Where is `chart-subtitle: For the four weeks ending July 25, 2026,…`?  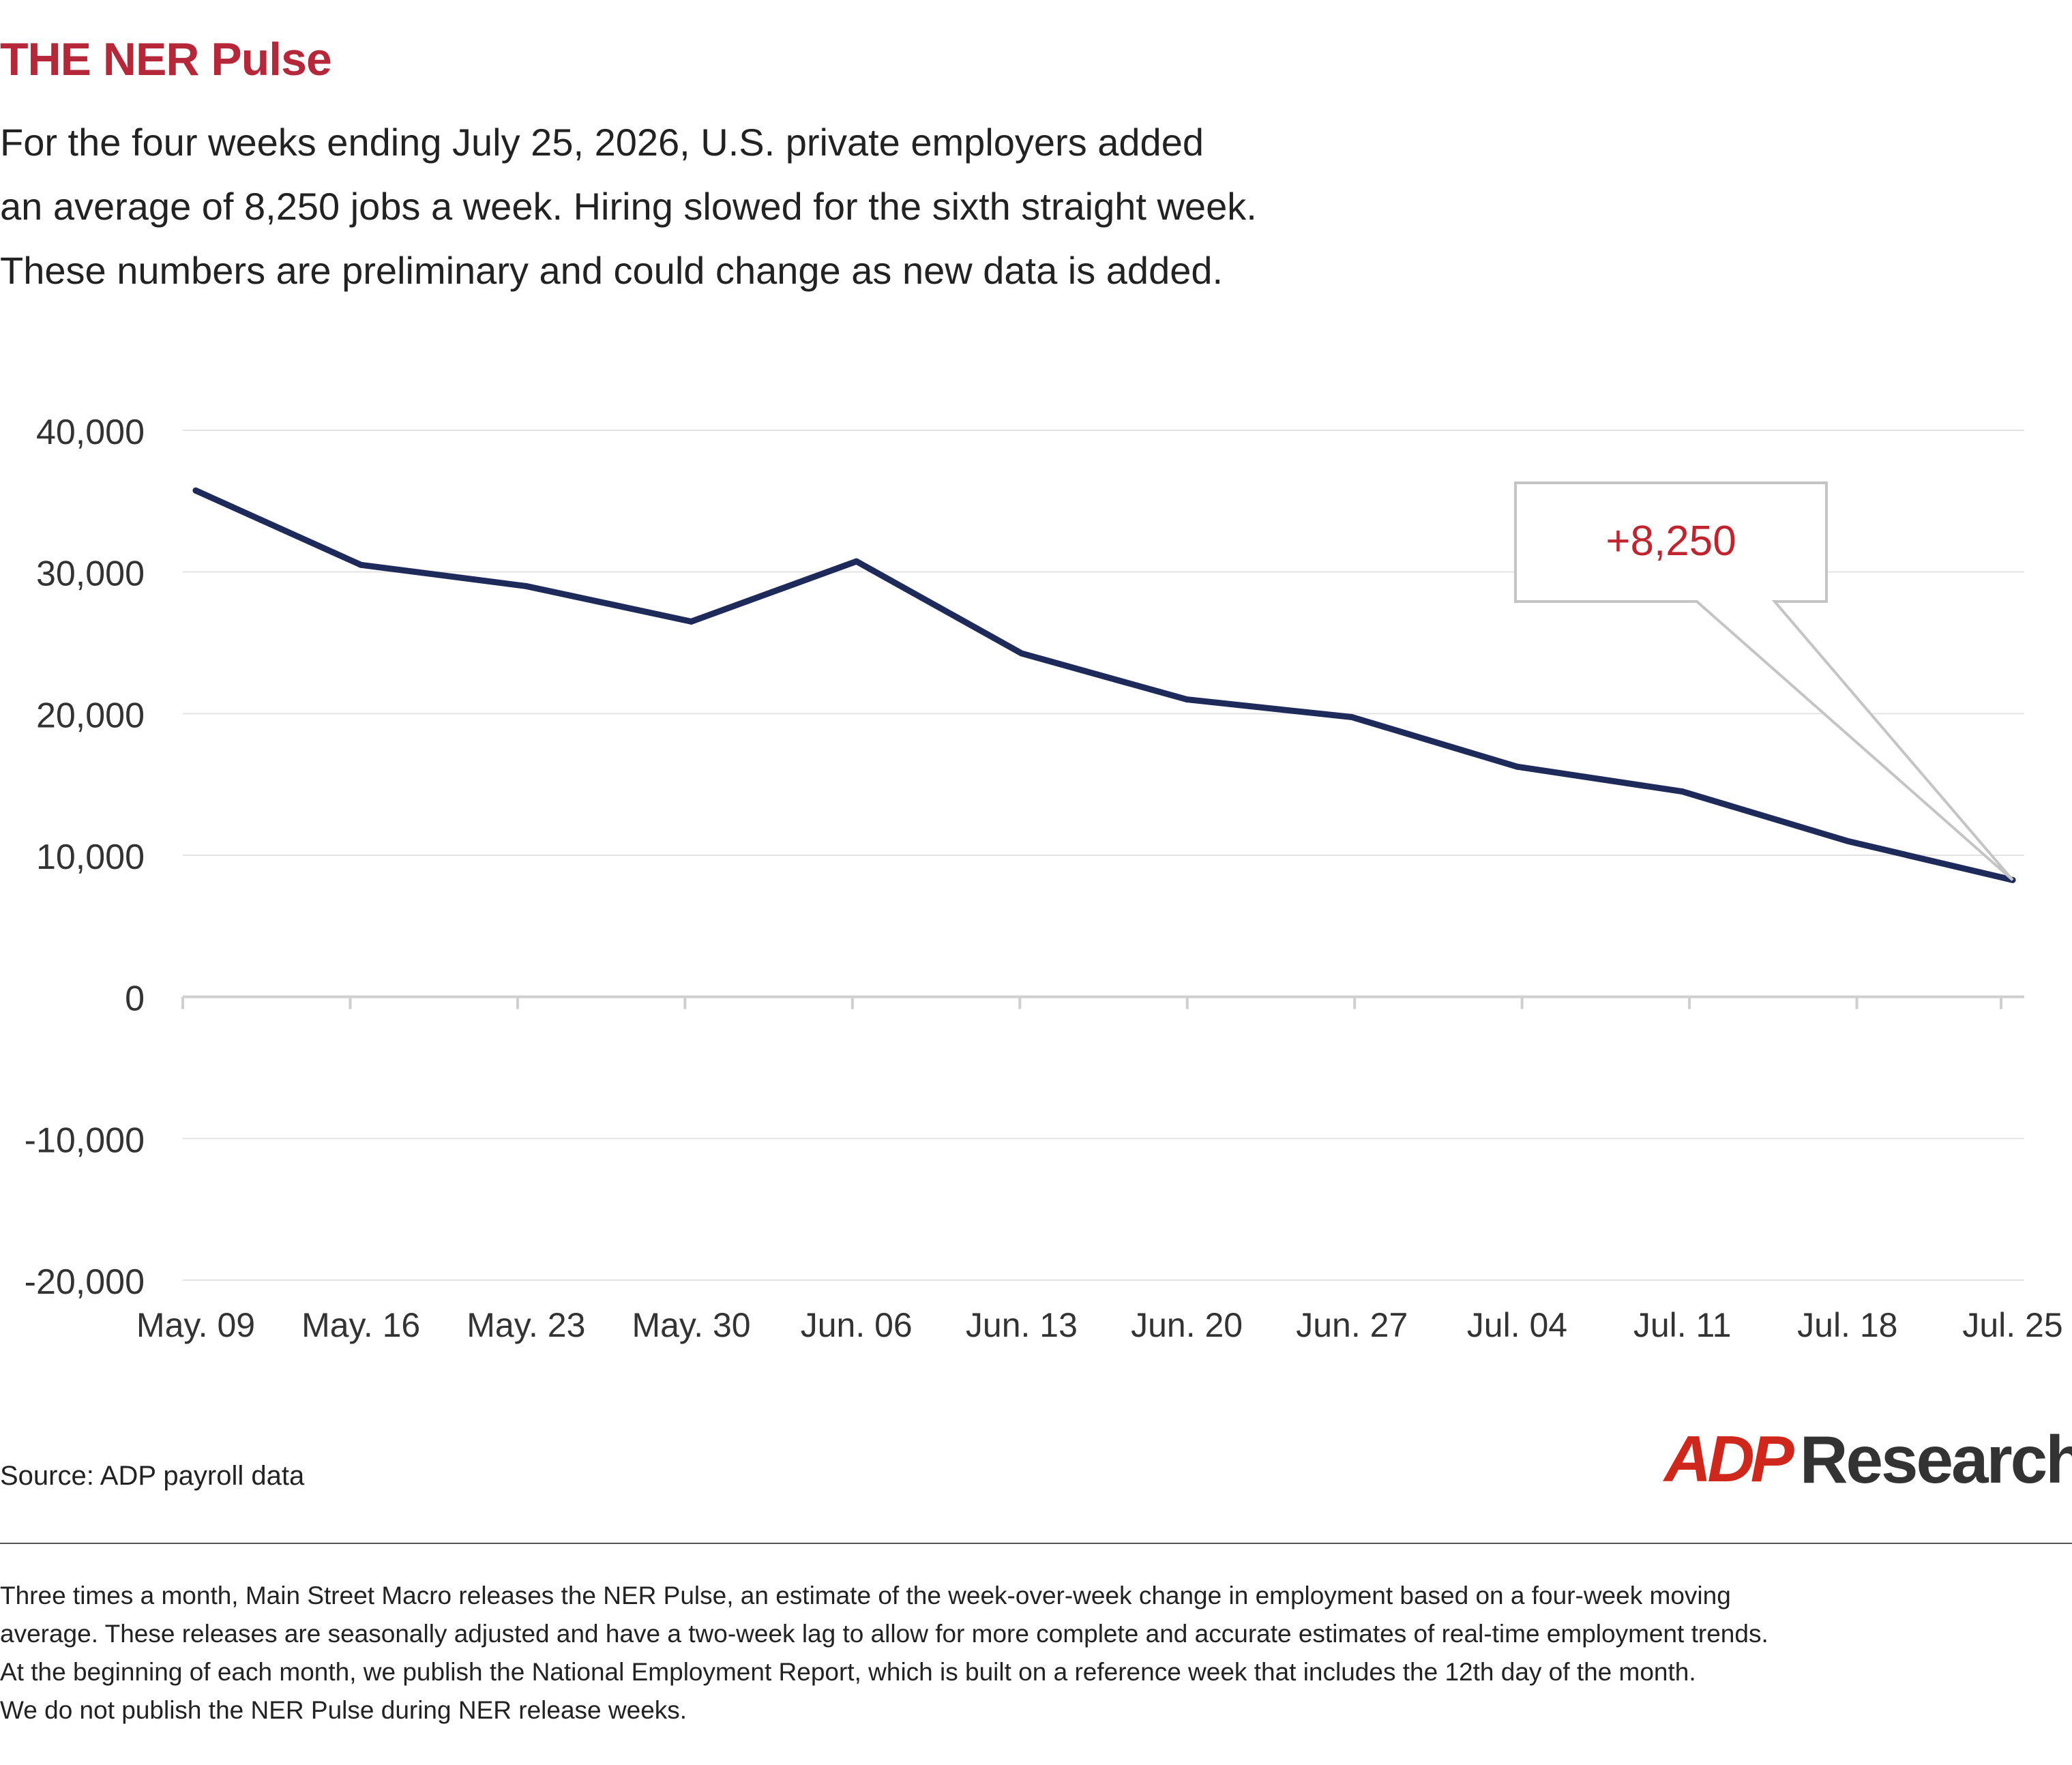
chart-subtitle: For the four weeks ending July 25, 2026,… is located at coordinates (716, 206).